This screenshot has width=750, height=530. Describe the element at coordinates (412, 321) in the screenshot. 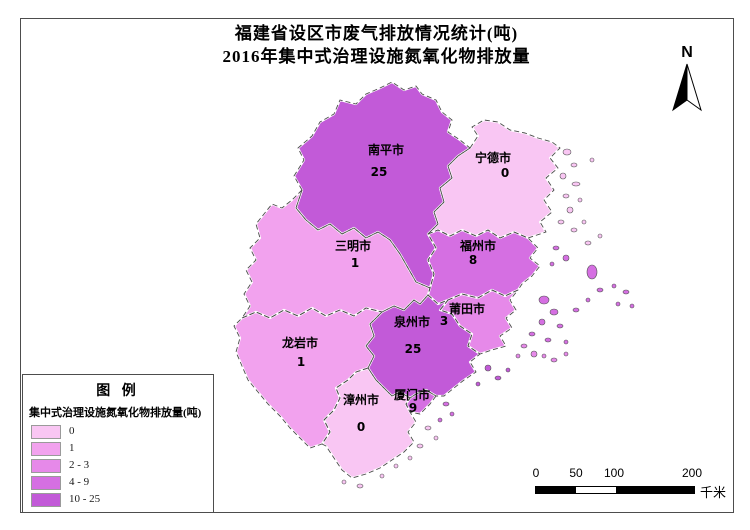

I see `region-name-label: 泉州市` at that location.